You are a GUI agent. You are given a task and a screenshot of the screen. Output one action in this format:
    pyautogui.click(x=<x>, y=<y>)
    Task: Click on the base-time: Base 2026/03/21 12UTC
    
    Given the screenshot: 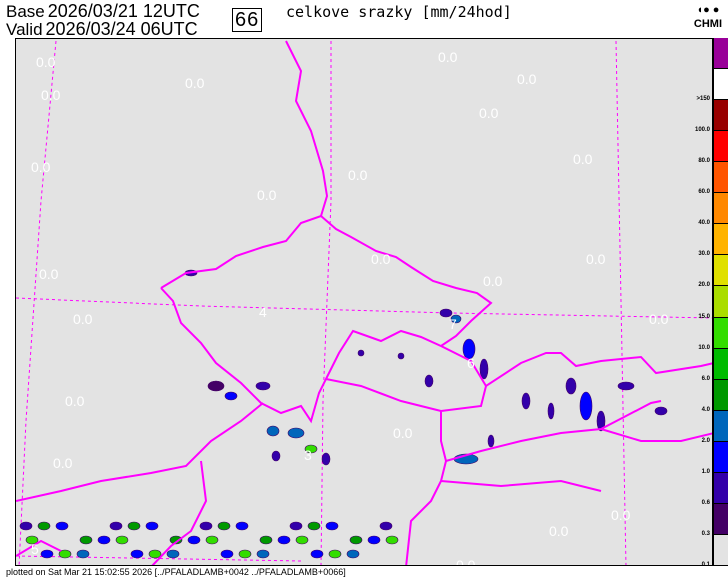 What is the action you would take?
    pyautogui.click(x=103, y=11)
    